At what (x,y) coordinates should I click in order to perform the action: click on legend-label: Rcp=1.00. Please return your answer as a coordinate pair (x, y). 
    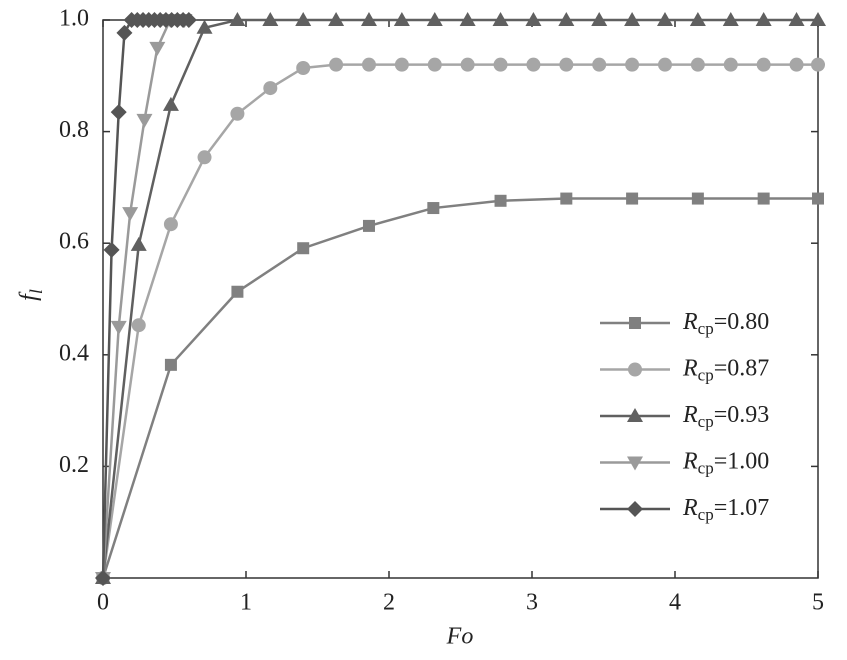
    Looking at the image, I should click on (725, 462).